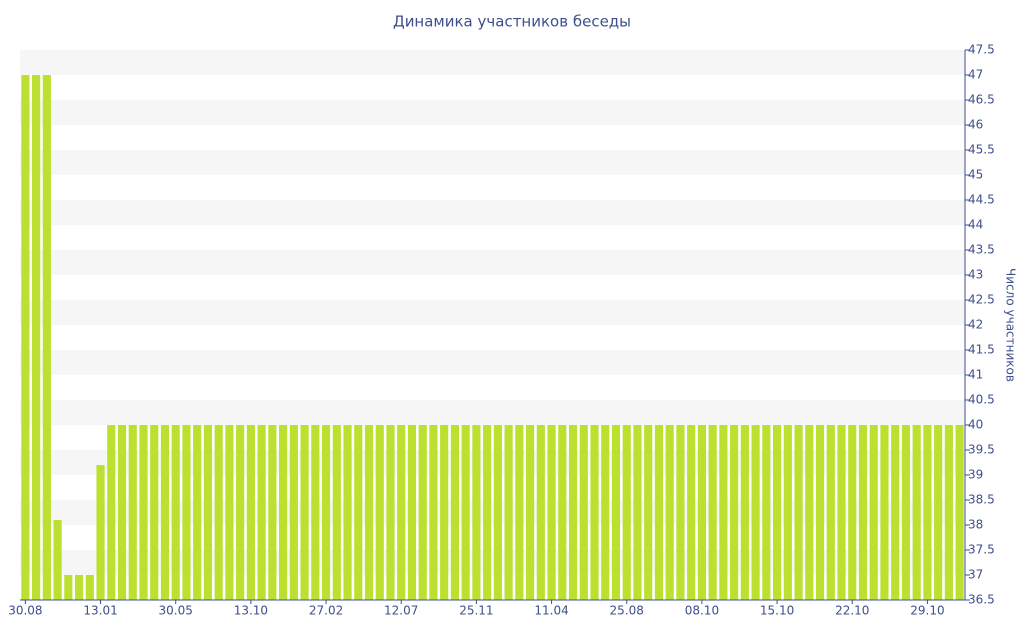  What do you see at coordinates (975, 475) in the screenshot?
I see `y-tick-label: 39` at bounding box center [975, 475].